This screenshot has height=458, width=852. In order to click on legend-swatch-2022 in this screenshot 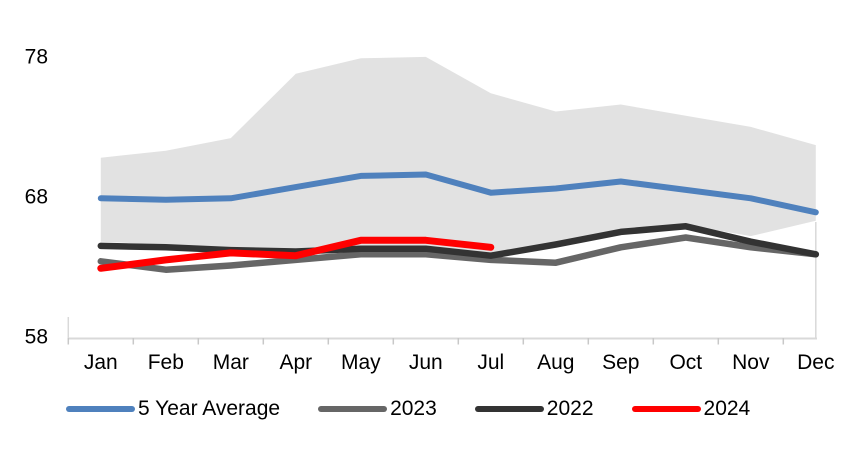, I will do `click(509, 409)`.